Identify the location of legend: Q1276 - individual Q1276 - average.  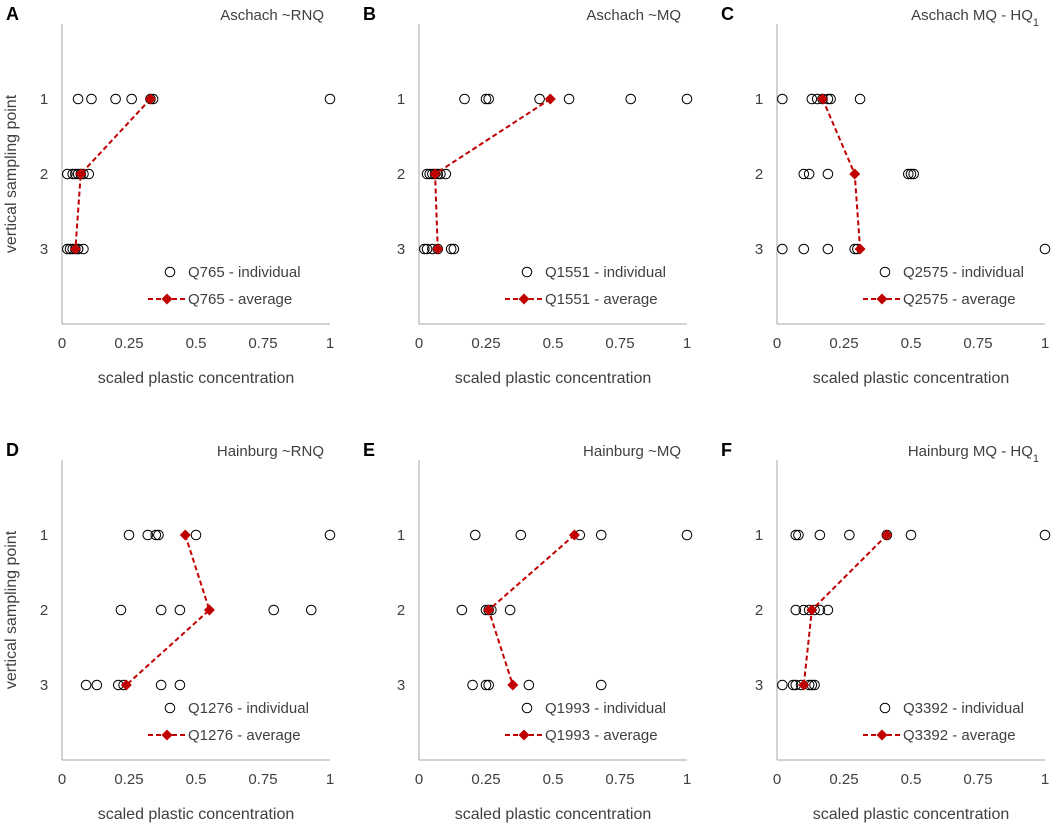
(228, 722).